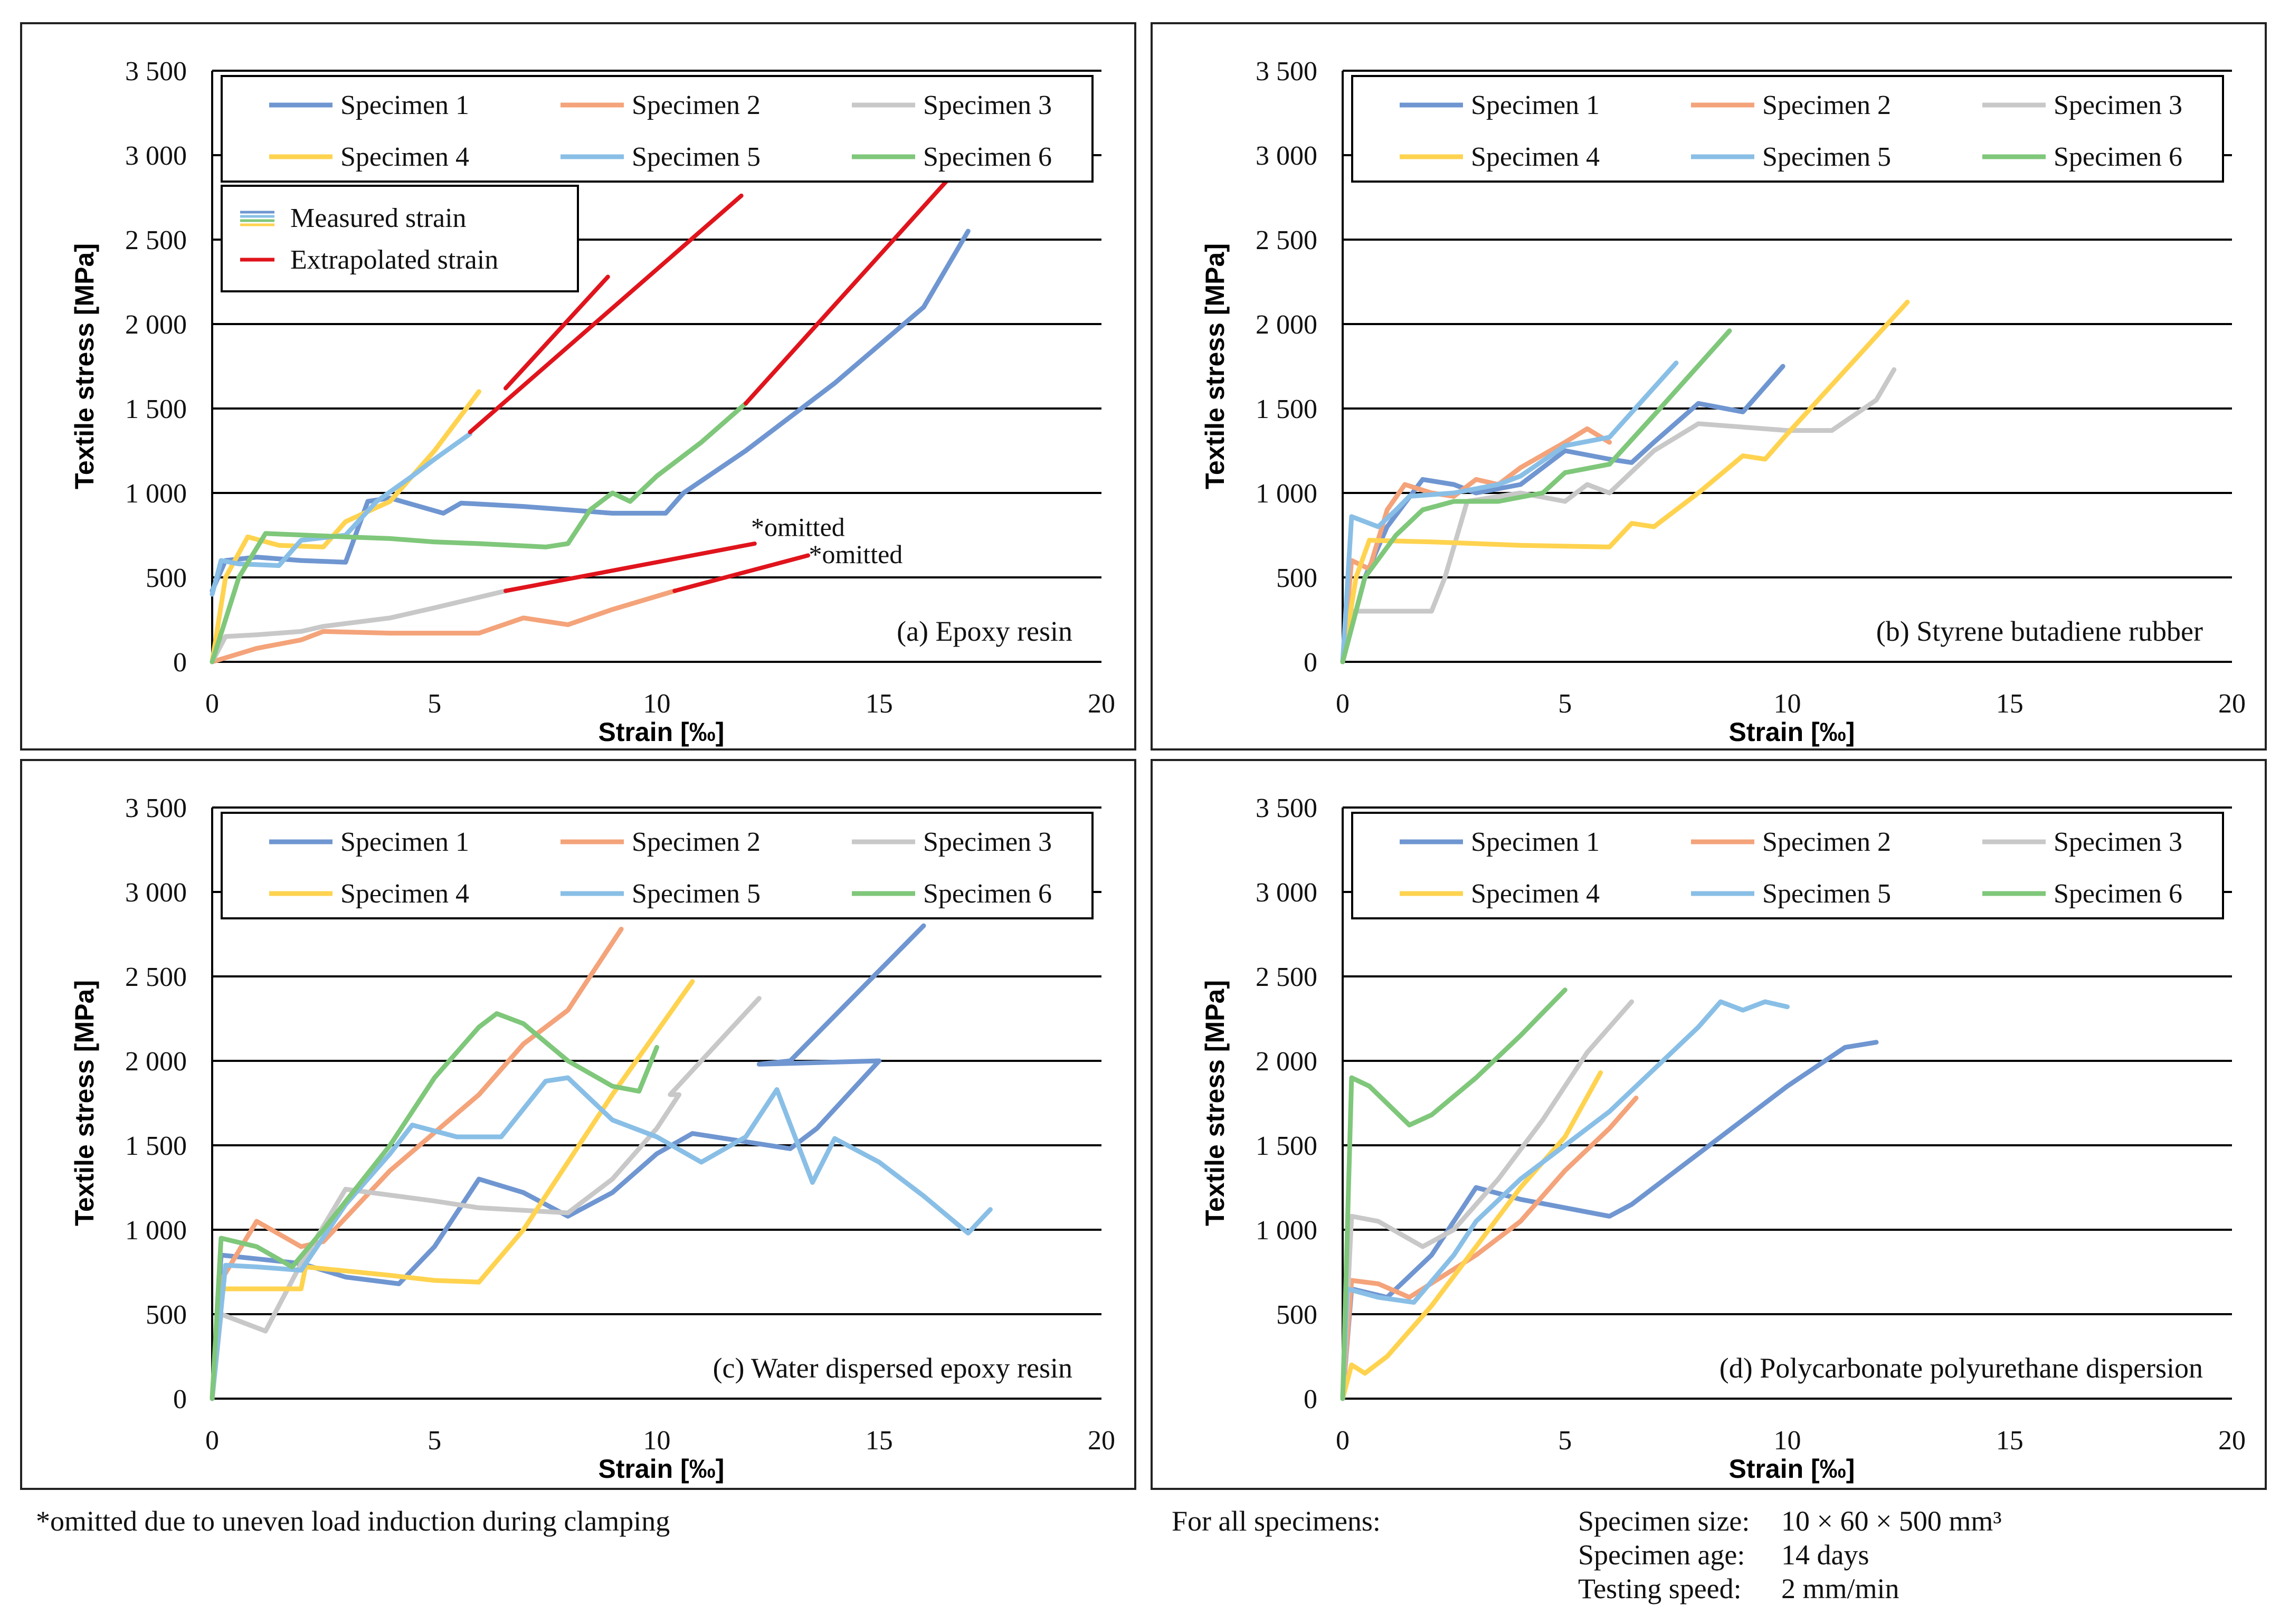  I want to click on legend-label: Specimen 4, so click(404, 894).